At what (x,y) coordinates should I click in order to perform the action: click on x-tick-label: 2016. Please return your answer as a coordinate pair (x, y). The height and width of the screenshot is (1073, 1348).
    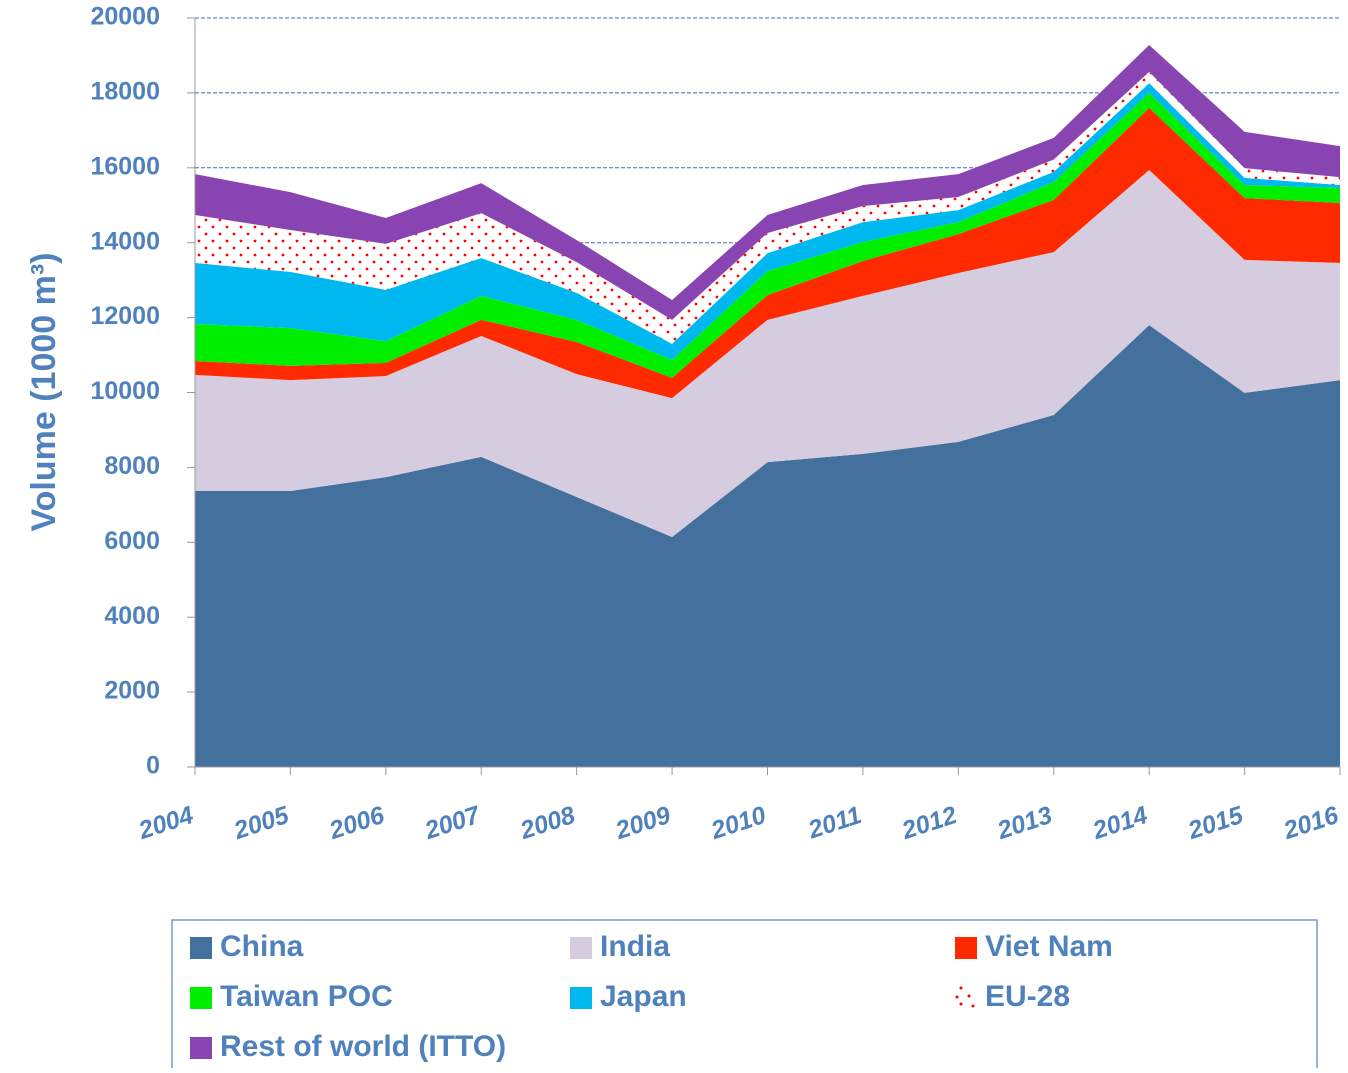
    Looking at the image, I should click on (1311, 823).